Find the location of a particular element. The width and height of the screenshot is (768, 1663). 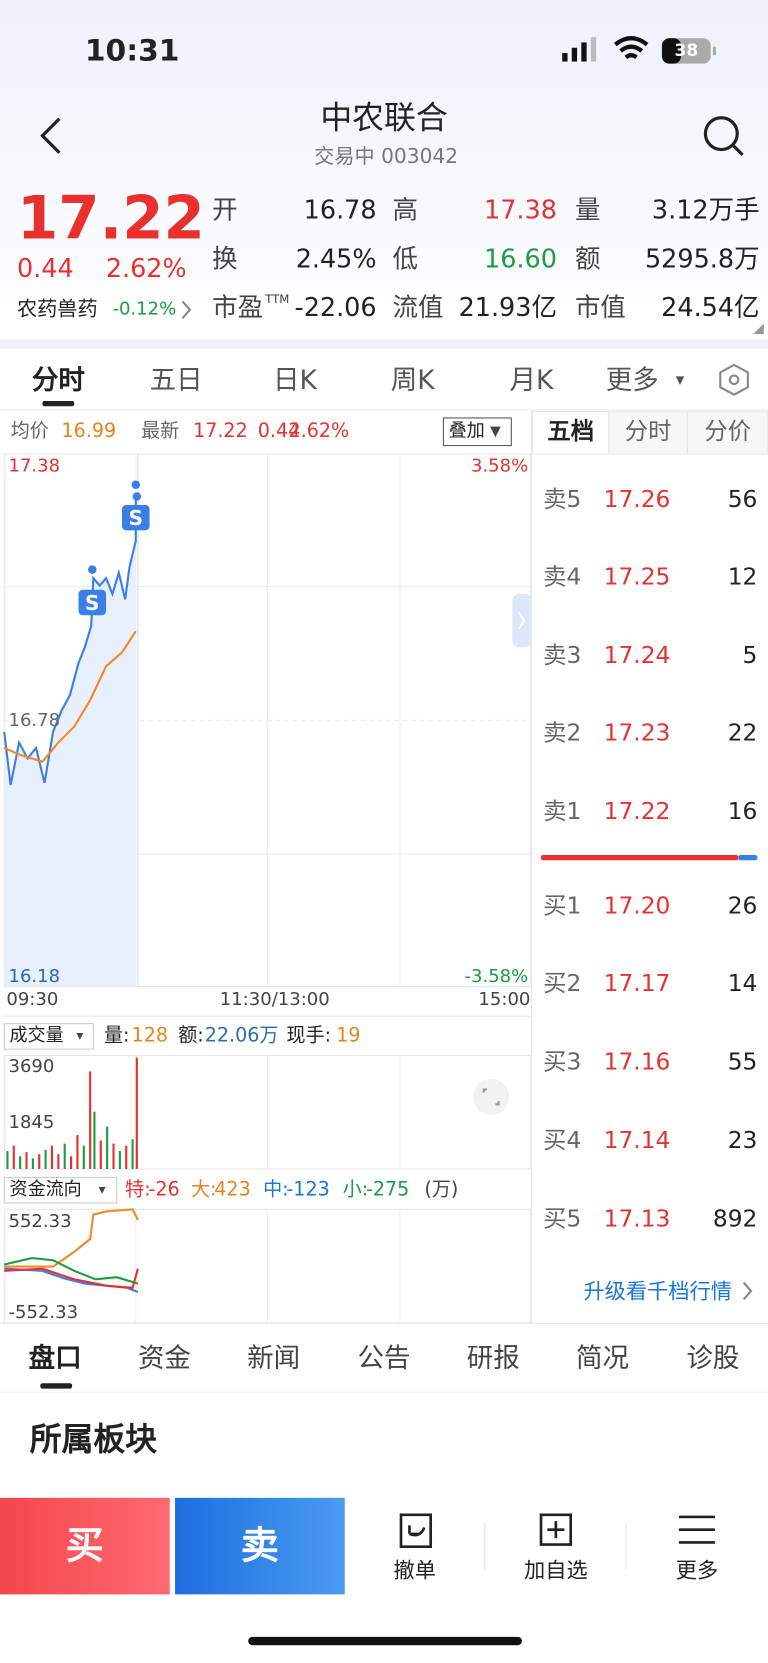

sell-button is located at coordinates (260, 1546).